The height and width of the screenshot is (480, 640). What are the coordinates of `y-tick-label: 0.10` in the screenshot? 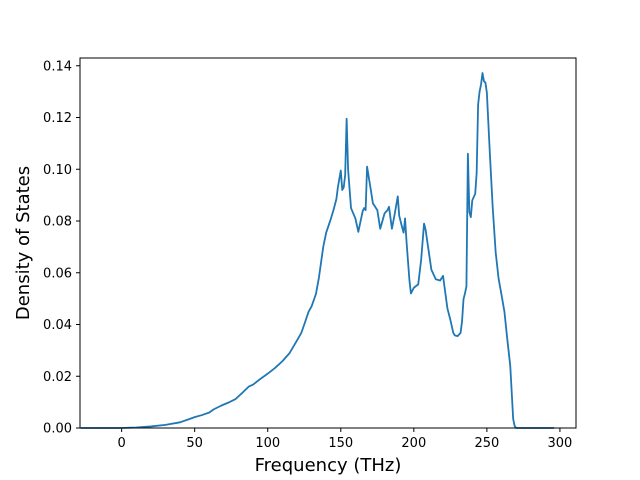 It's located at (57, 170).